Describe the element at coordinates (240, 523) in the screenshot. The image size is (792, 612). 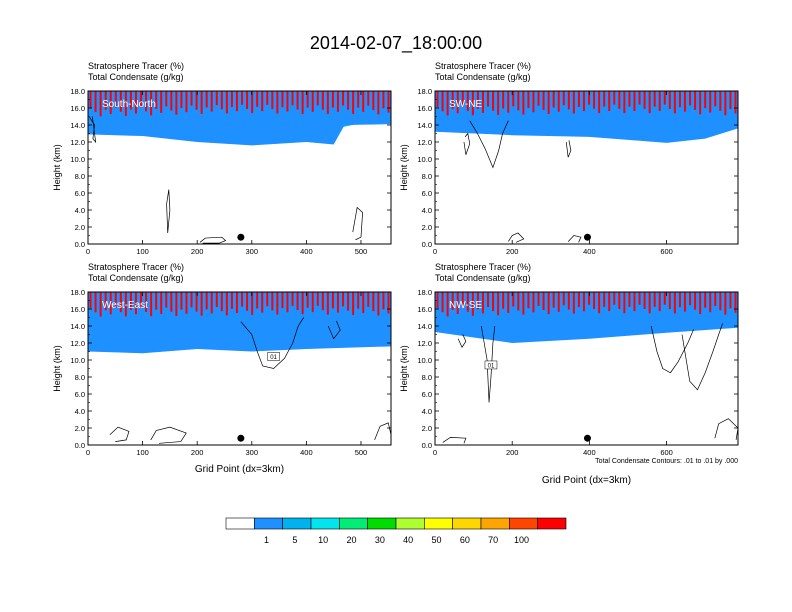
I see `colorbar-swatch` at that location.